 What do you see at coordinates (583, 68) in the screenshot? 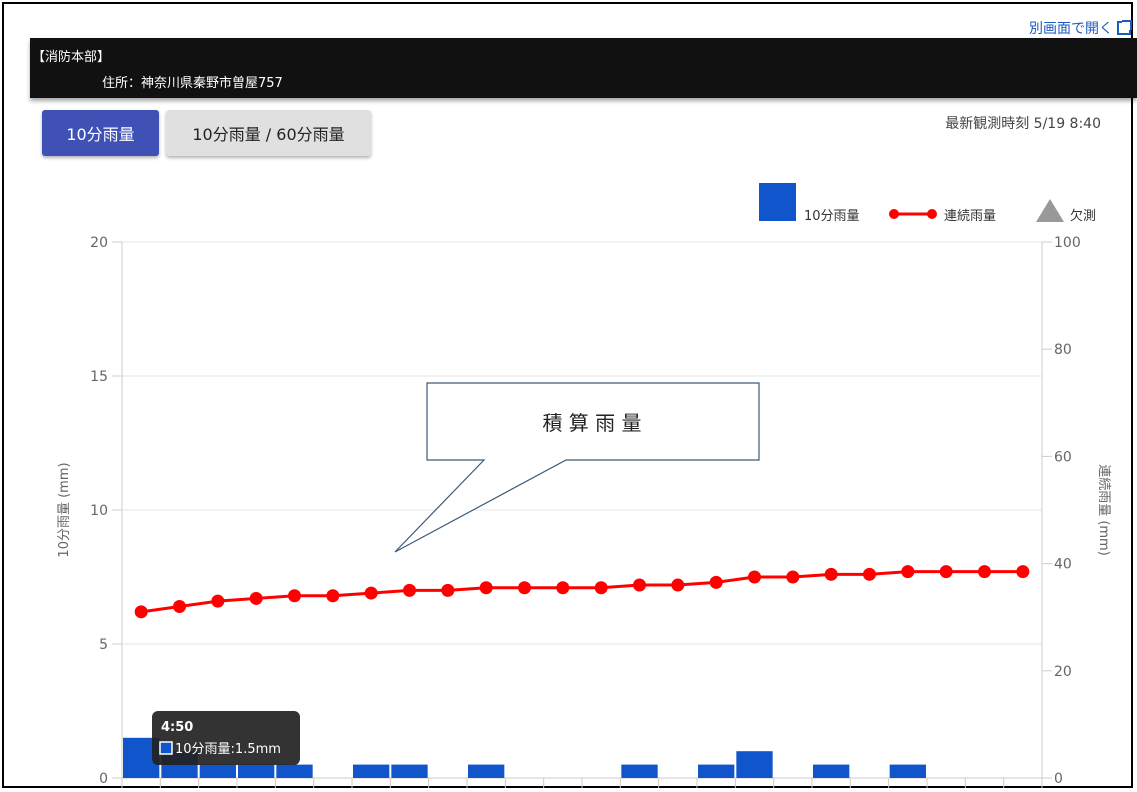
I see `station-header: 【消防本部】 住所：神奈川県秦野市曽屋757` at bounding box center [583, 68].